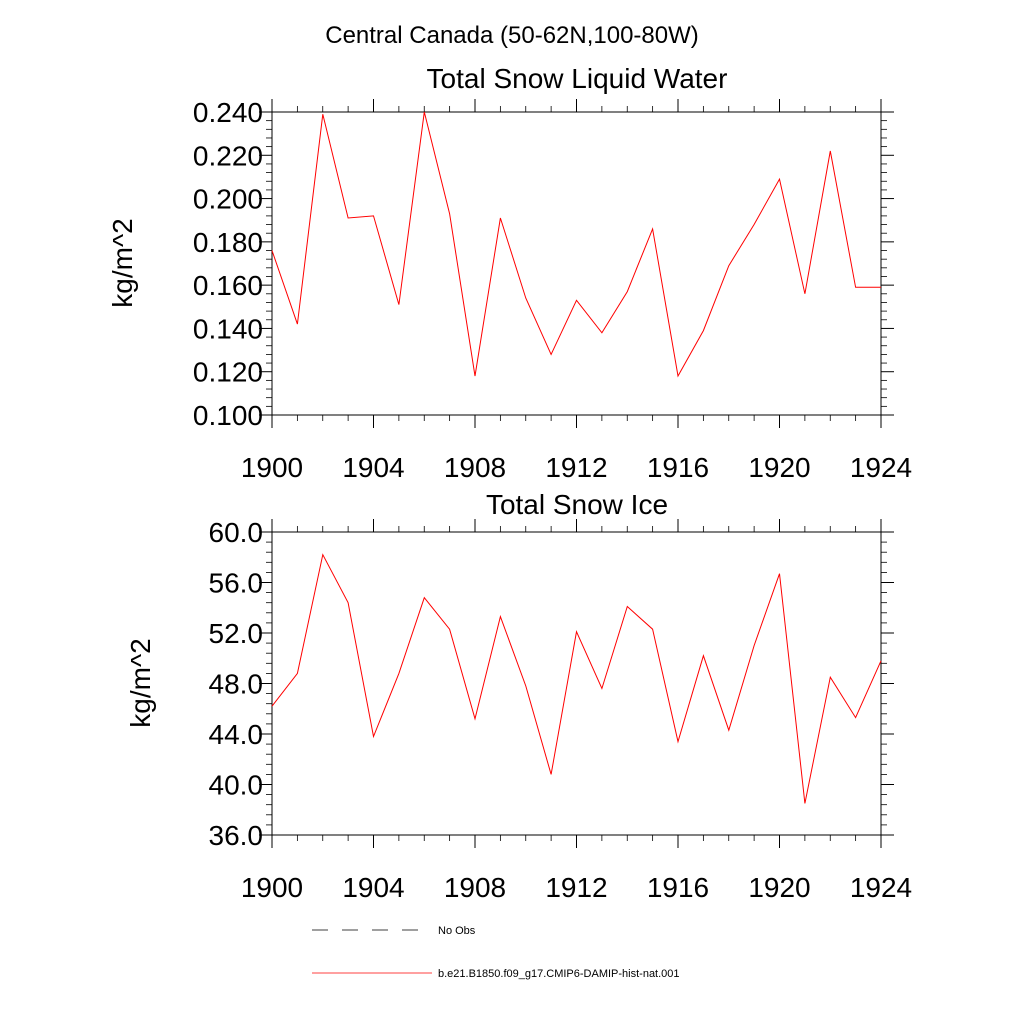 The image size is (1024, 1024). I want to click on y-tick-label: 0.140, so click(228, 328).